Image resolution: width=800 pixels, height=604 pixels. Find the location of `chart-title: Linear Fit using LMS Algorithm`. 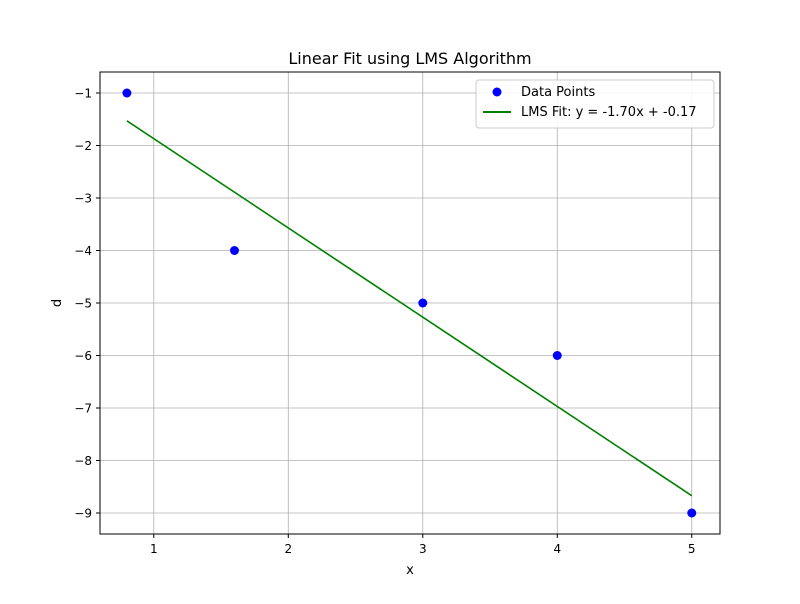

chart-title: Linear Fit using LMS Algorithm is located at coordinates (409, 58).